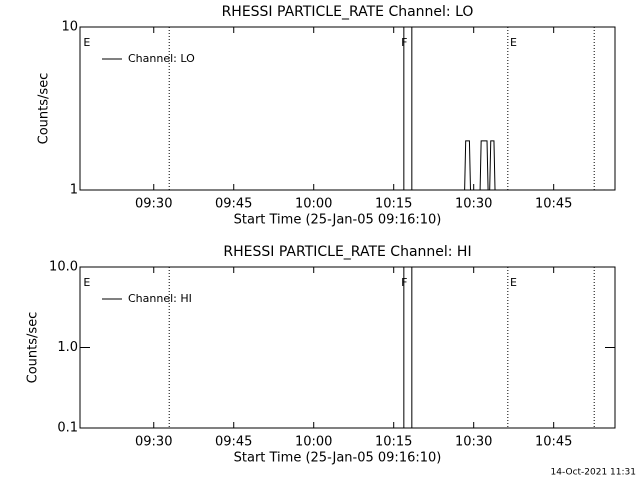 The width and height of the screenshot is (640, 480). I want to click on legend-label: Channel: HI, so click(160, 298).